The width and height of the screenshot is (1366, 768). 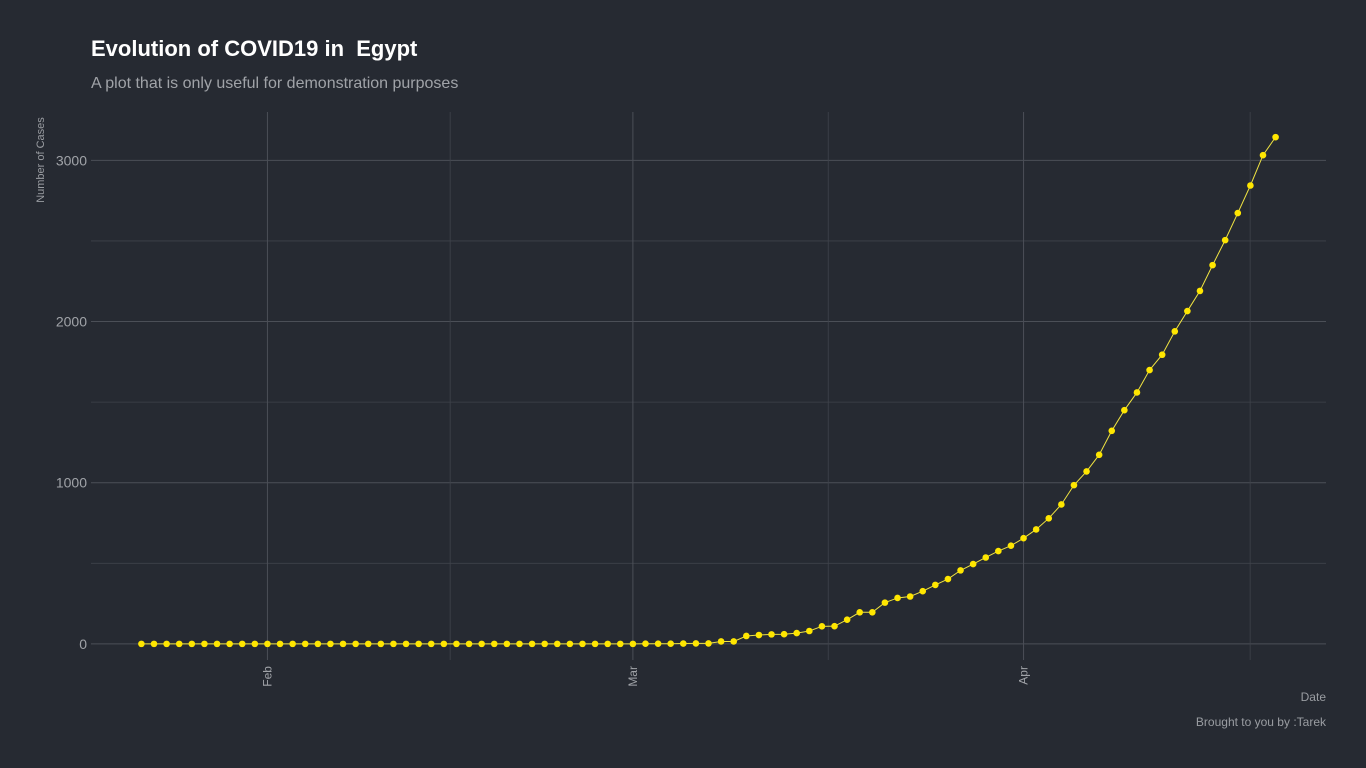 What do you see at coordinates (71, 483) in the screenshot?
I see `y-tick-label: 1000` at bounding box center [71, 483].